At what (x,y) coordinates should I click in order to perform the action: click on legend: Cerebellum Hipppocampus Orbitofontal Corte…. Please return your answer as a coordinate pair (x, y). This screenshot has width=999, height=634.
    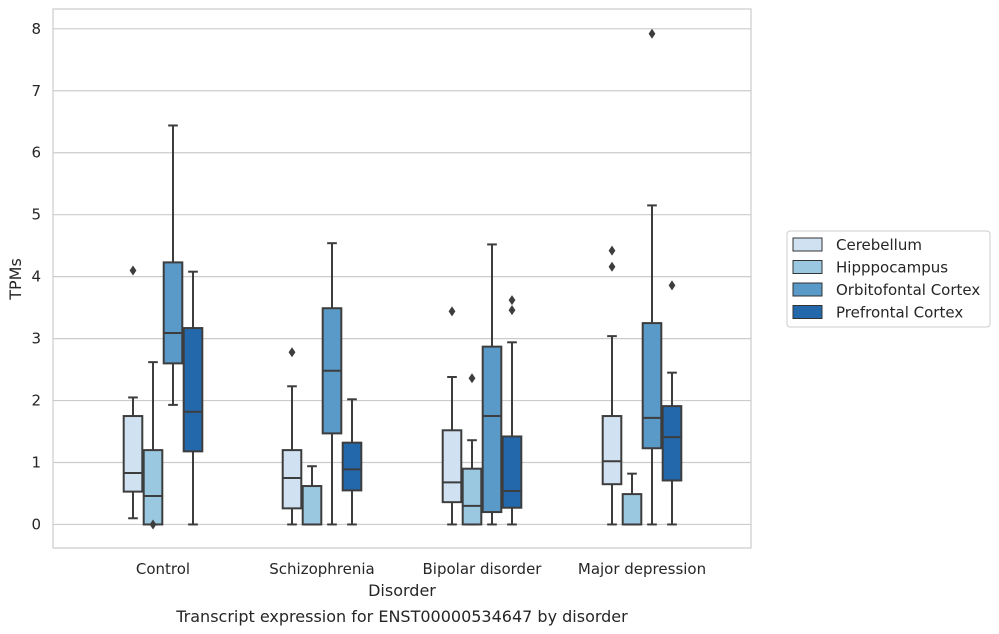
    Looking at the image, I should click on (888, 279).